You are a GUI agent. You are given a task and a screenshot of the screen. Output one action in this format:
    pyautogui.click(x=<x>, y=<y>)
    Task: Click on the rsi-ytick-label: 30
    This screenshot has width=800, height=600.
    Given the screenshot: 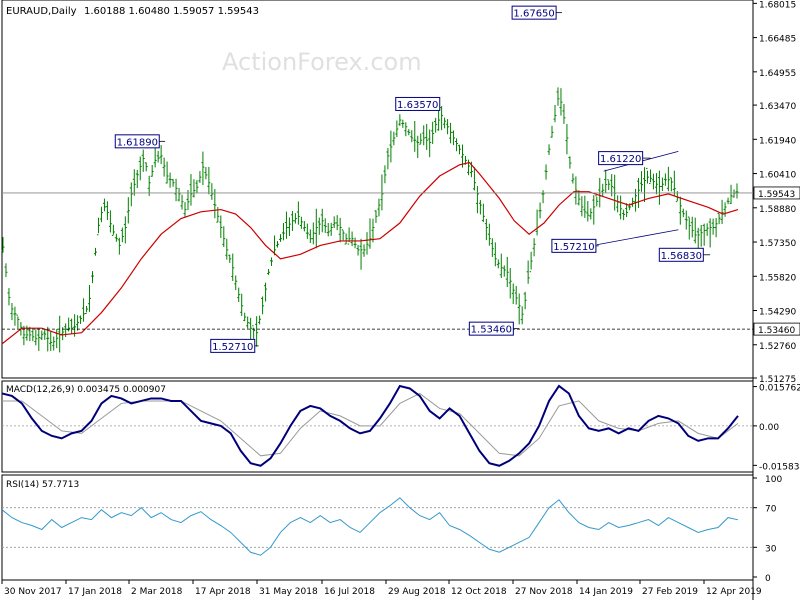 What is the action you would take?
    pyautogui.click(x=771, y=549)
    